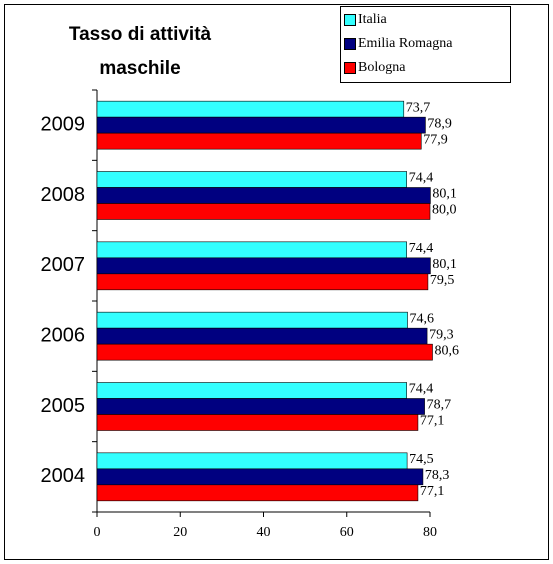 The width and height of the screenshot is (553, 564). Describe the element at coordinates (180, 532) in the screenshot. I see `x-tick-label: 20` at that location.